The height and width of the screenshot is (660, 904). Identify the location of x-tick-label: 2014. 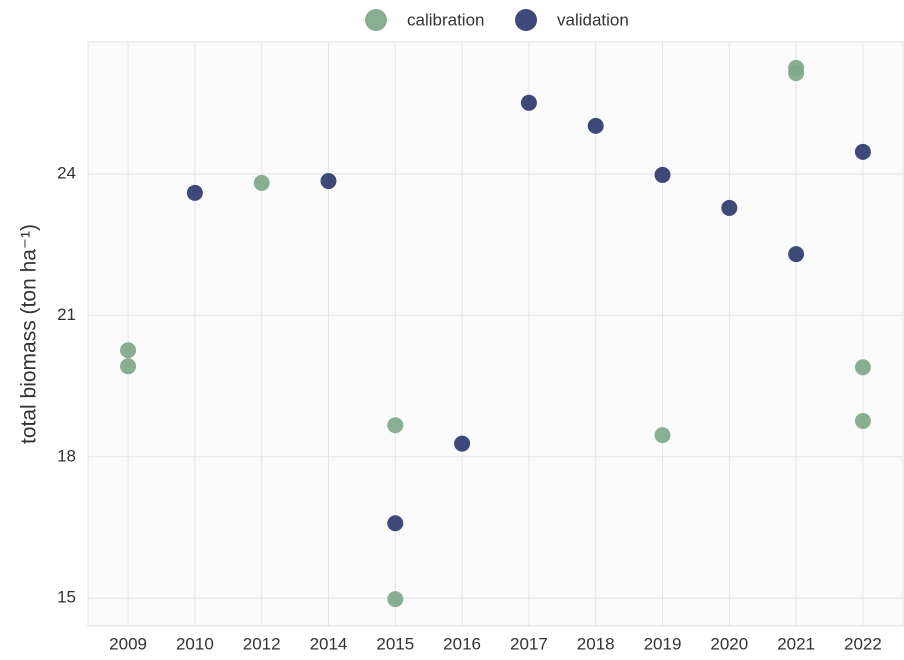
(329, 643).